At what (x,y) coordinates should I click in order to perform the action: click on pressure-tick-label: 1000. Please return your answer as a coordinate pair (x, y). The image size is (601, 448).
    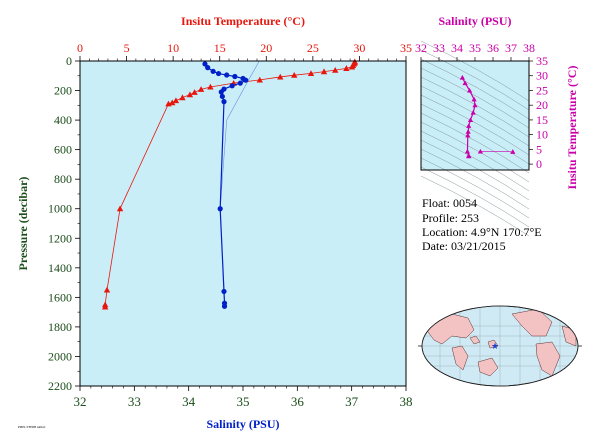
    Looking at the image, I should click on (60, 209).